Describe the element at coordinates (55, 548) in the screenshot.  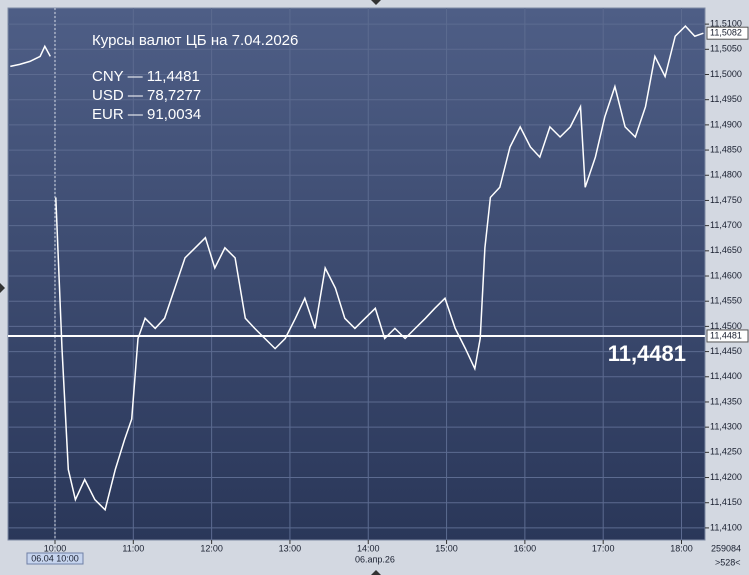
I see `x-tick-label: 10:00` at that location.